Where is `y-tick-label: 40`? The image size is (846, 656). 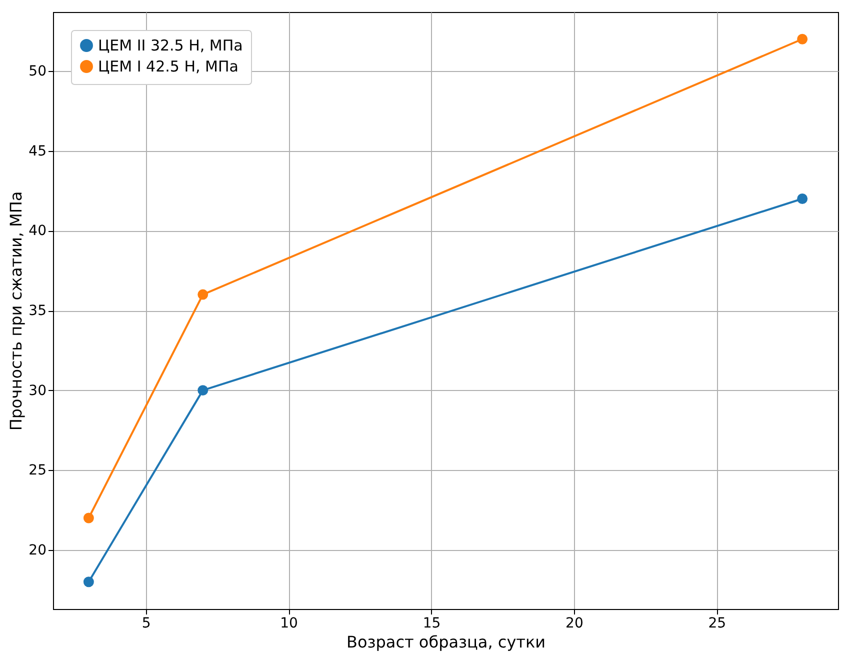
y-tick-label: 40 is located at coordinates (37, 231).